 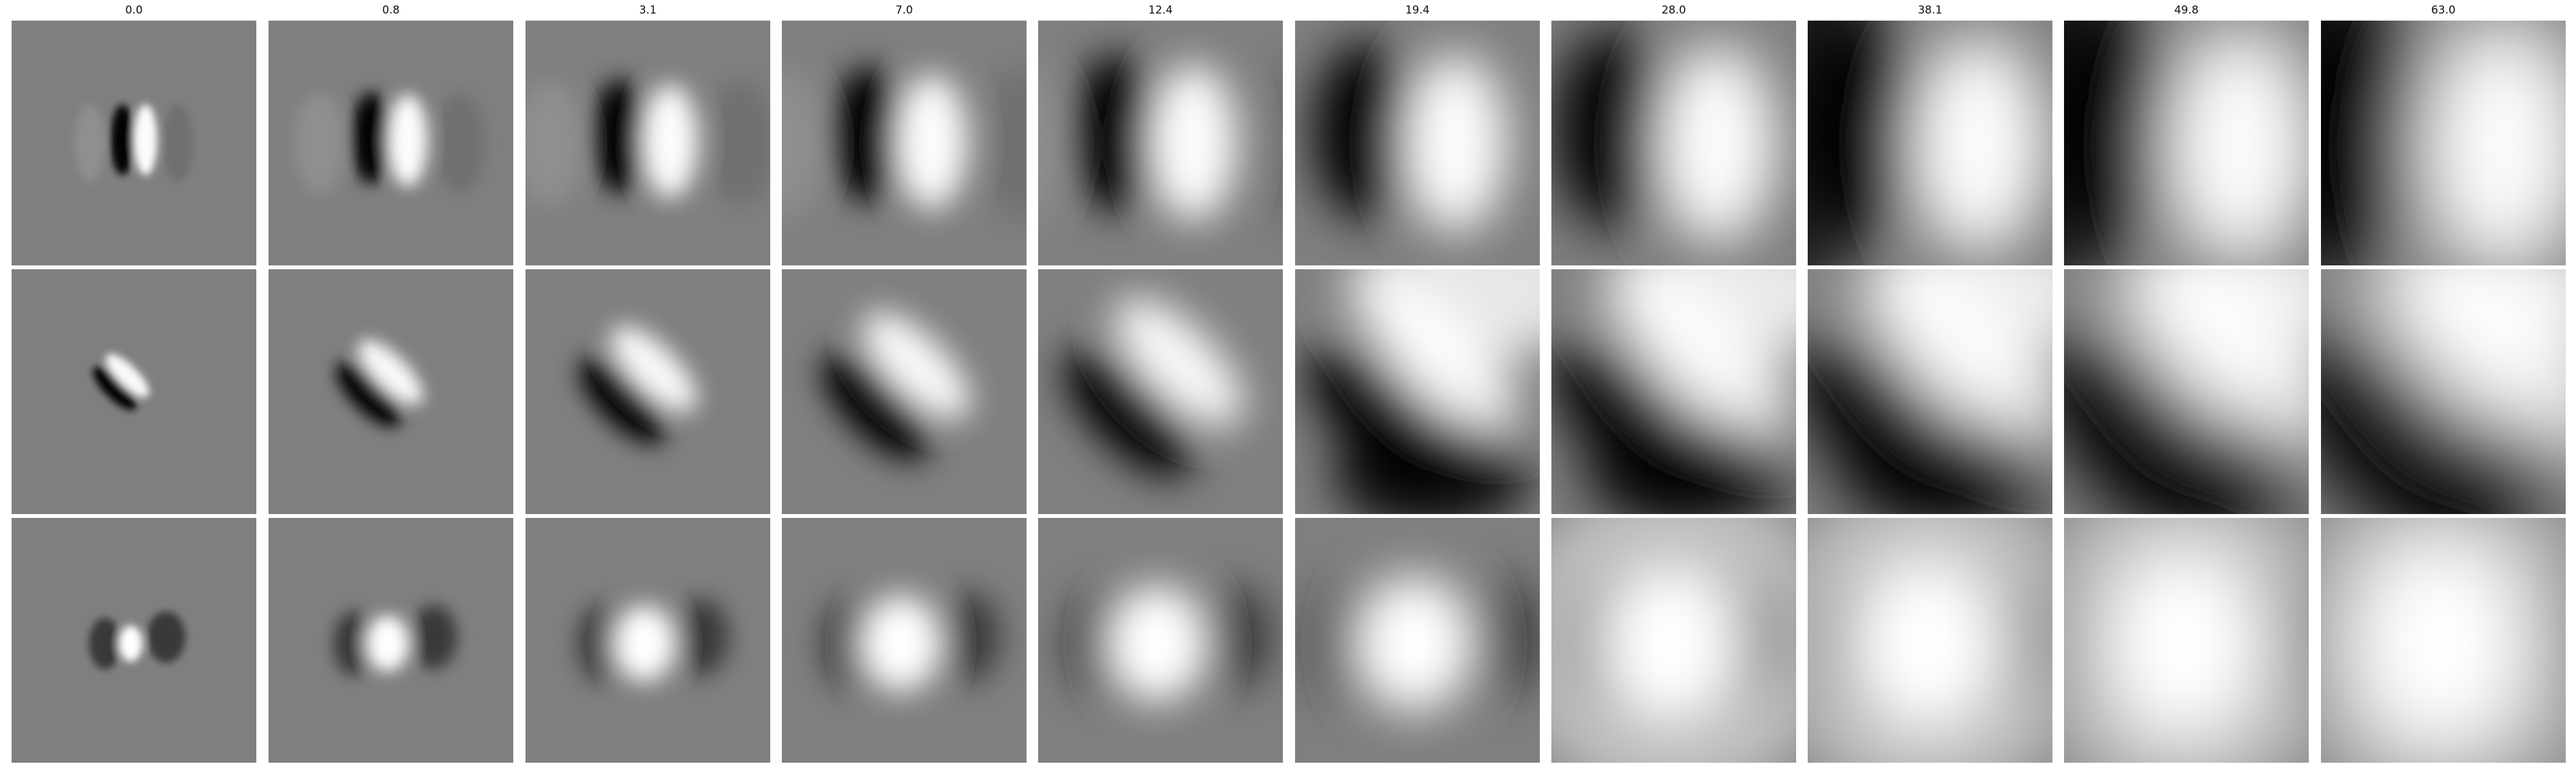 I want to click on filter-panel-r3-c1, so click(x=134, y=640).